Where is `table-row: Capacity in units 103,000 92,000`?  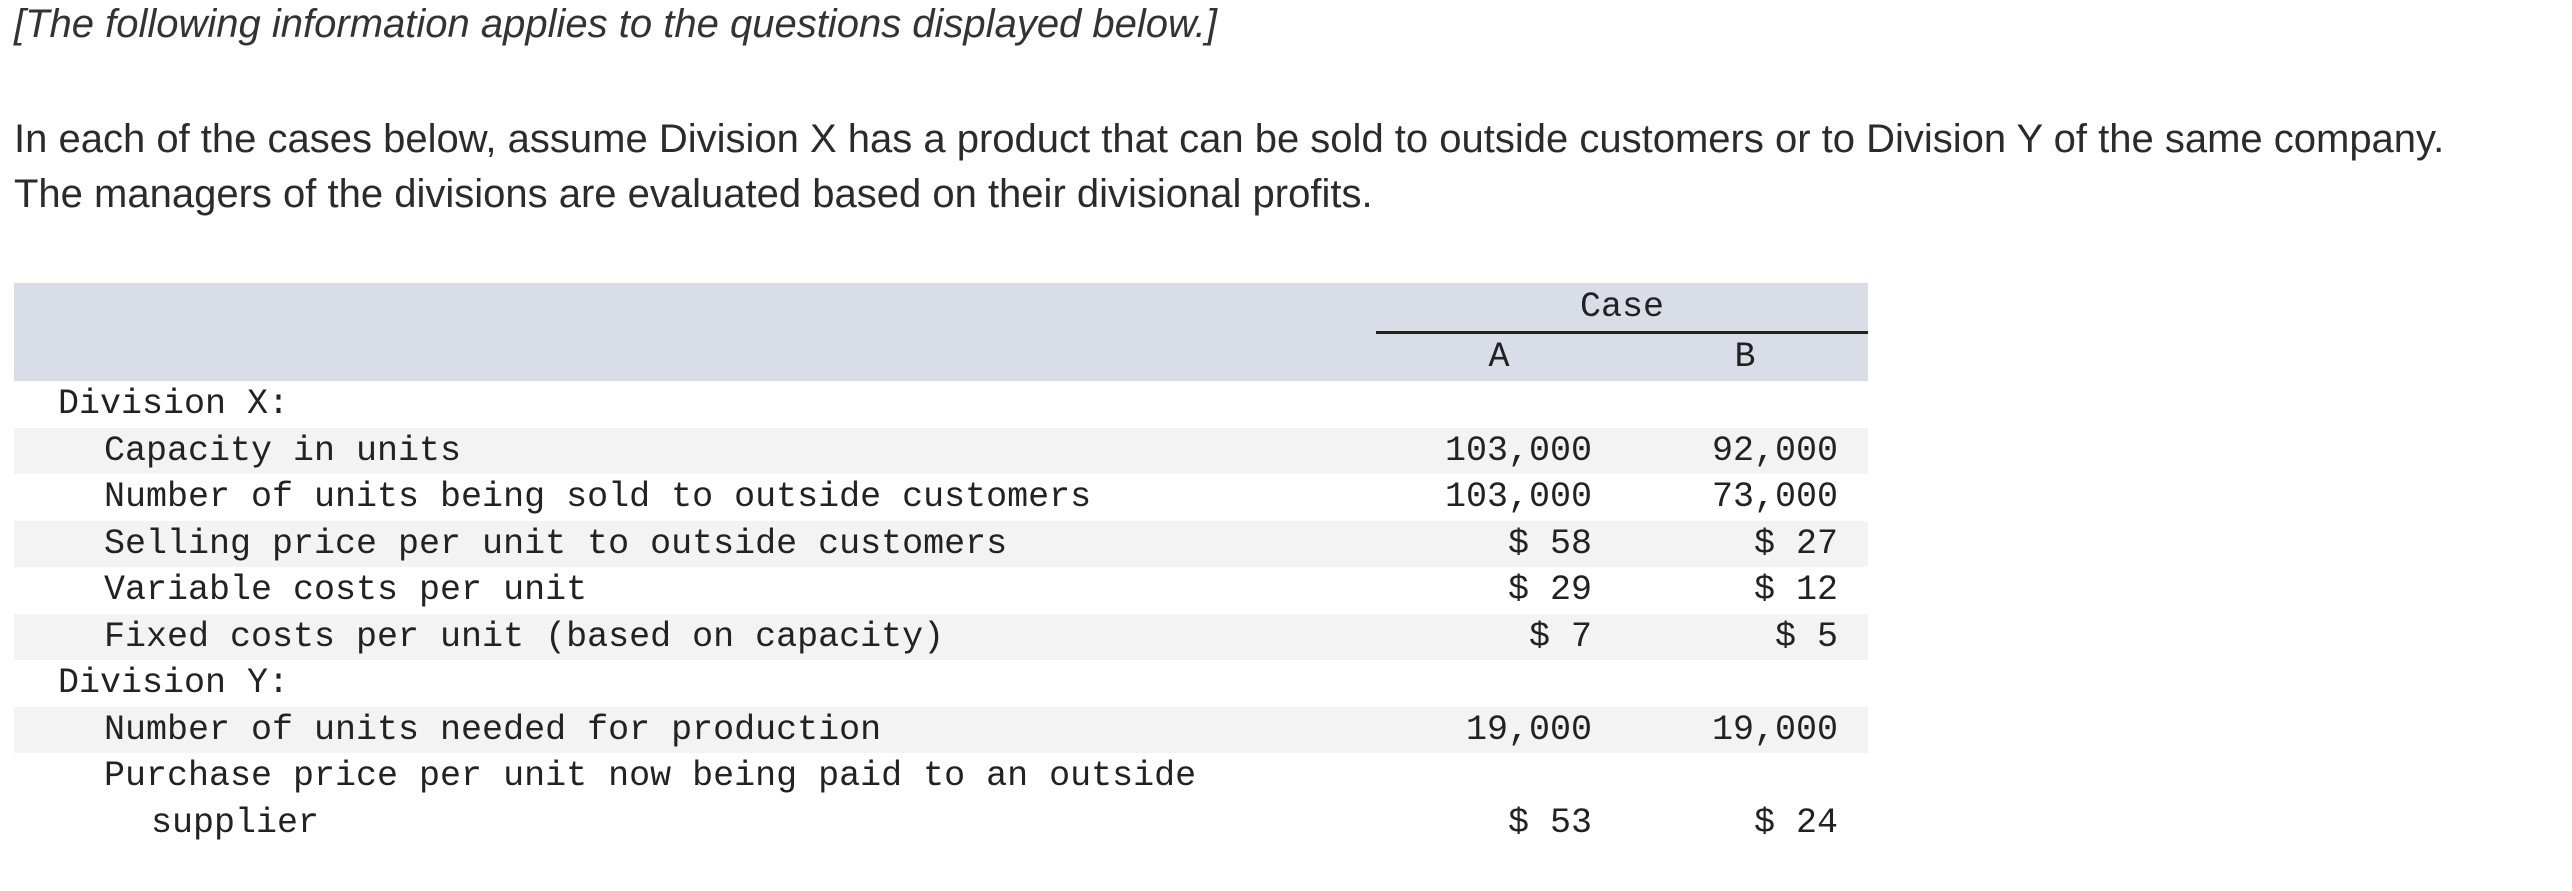
table-row: Capacity in units 103,000 92,000 is located at coordinates (941, 450).